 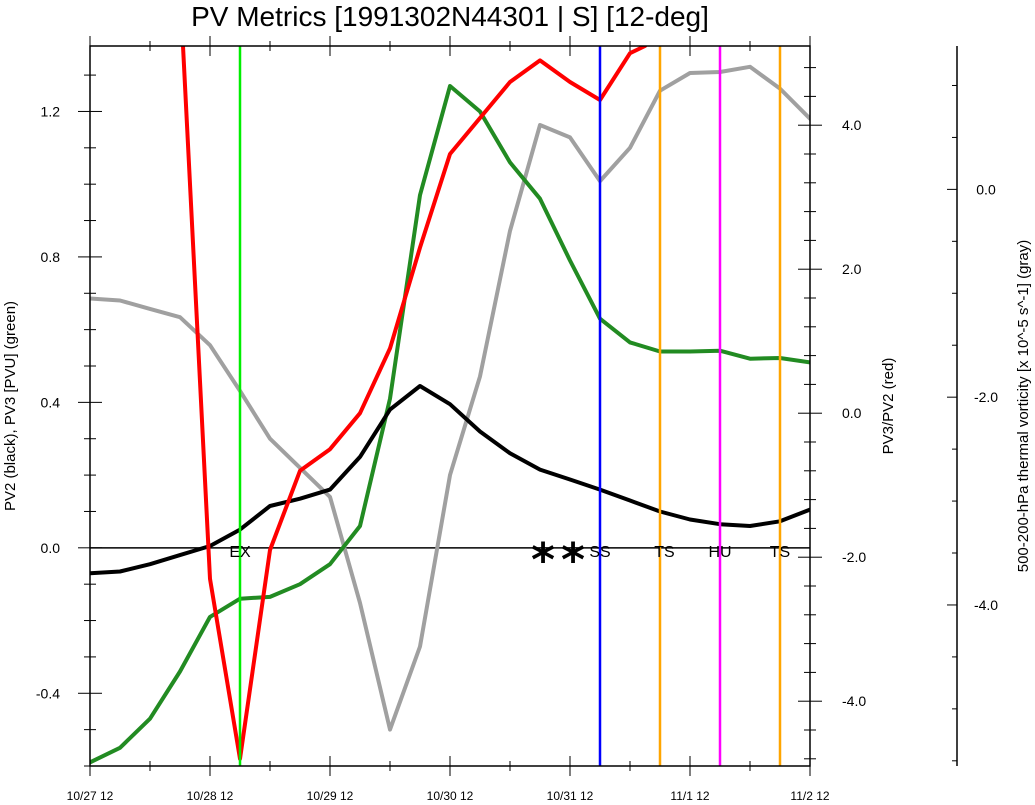 I want to click on left-tick-label: 1.2, so click(x=51, y=111).